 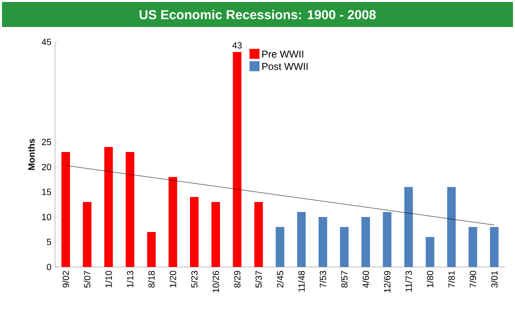 What do you see at coordinates (344, 279) in the screenshot?
I see `x-tick-label: 8/57` at bounding box center [344, 279].